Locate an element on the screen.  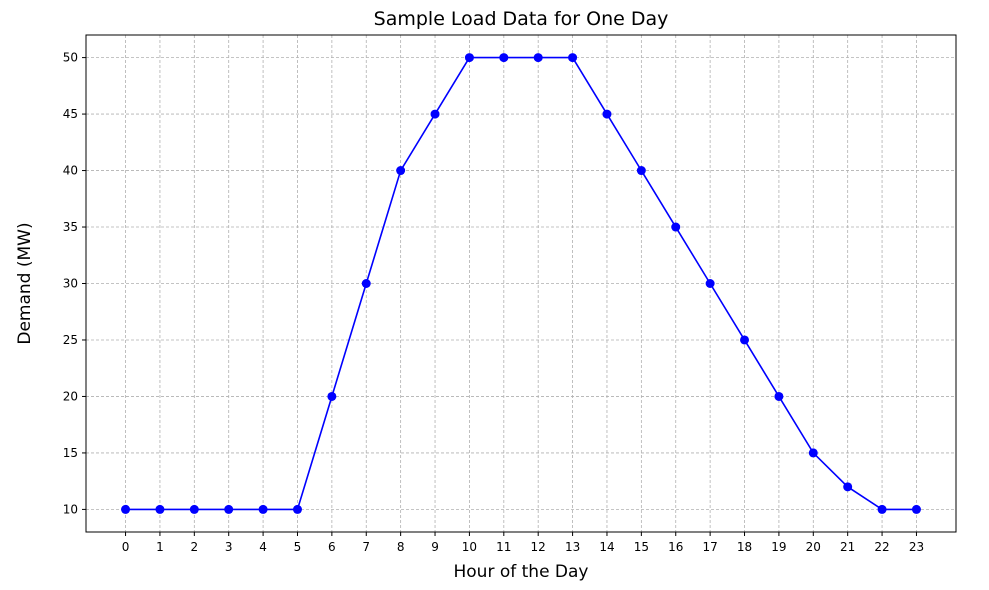
x-tick-label: 13 is located at coordinates (572, 547).